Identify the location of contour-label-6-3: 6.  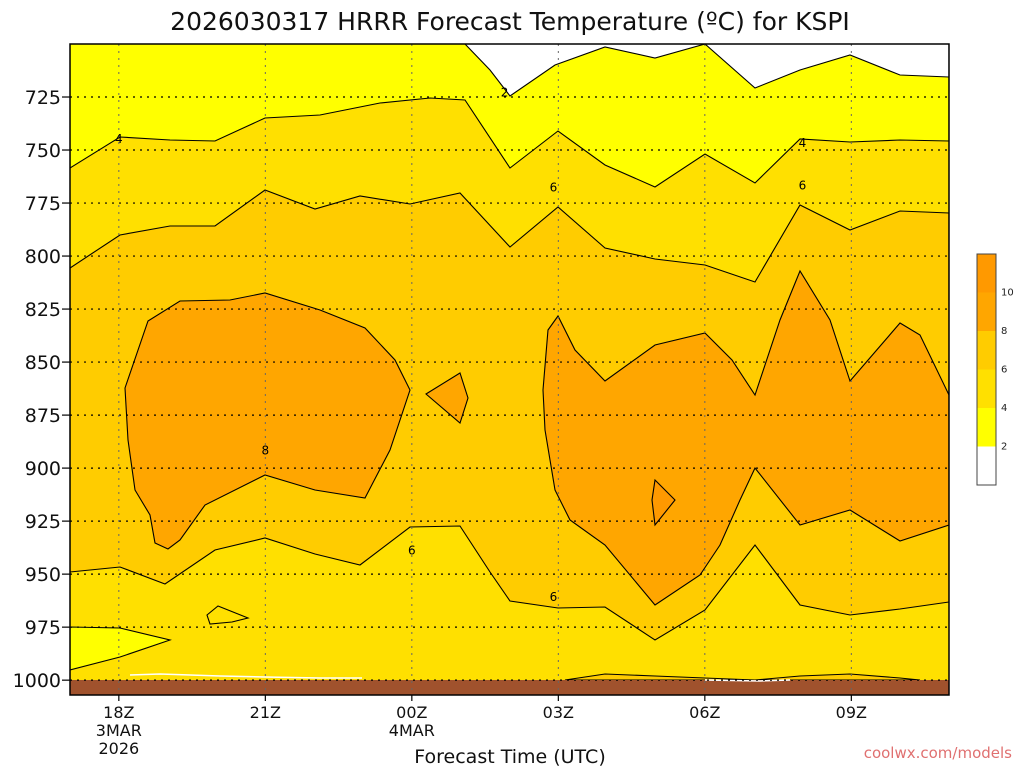
(554, 188).